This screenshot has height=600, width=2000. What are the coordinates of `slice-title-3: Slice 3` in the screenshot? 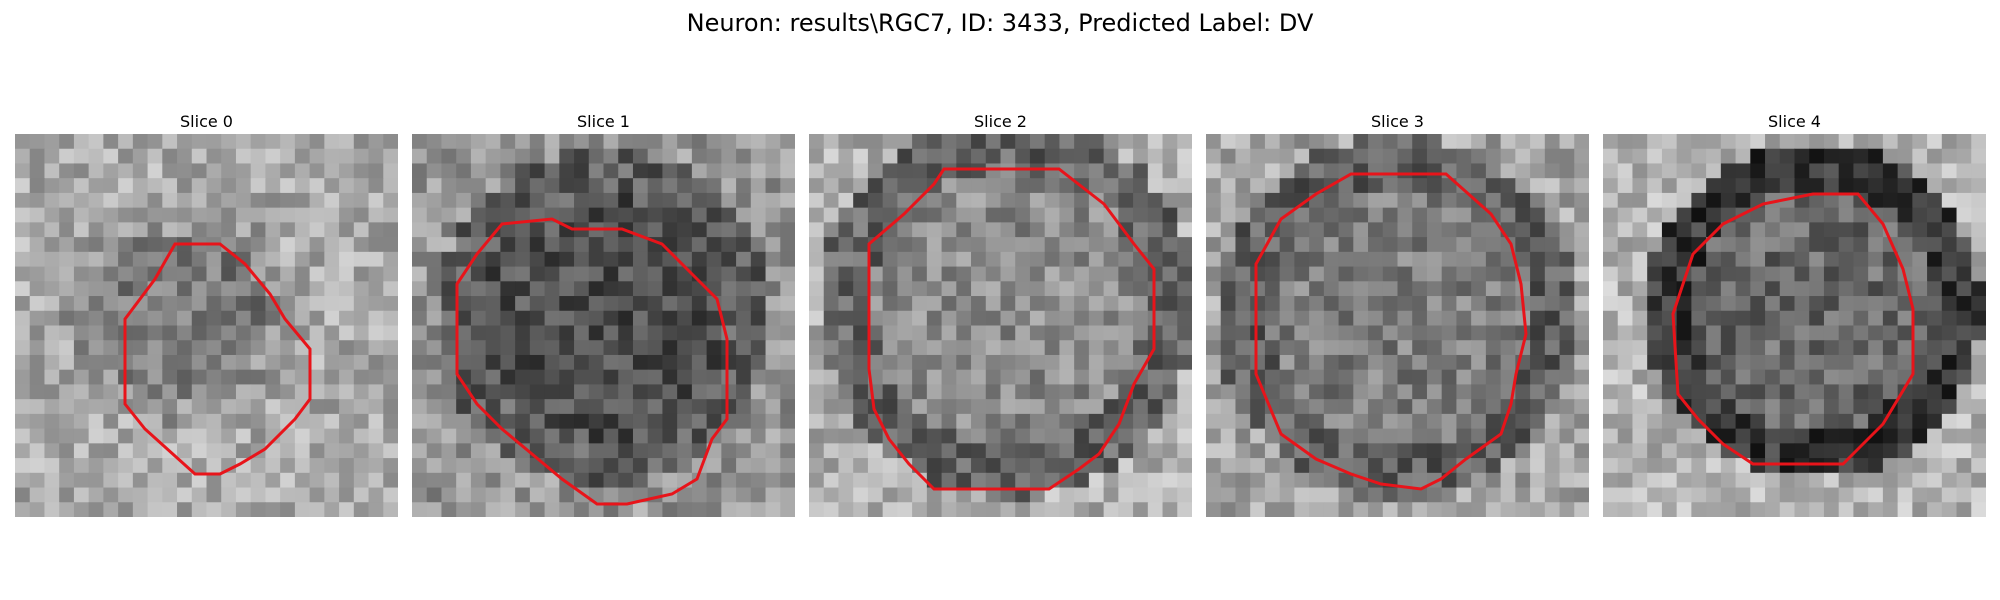 It's located at (1397, 121).